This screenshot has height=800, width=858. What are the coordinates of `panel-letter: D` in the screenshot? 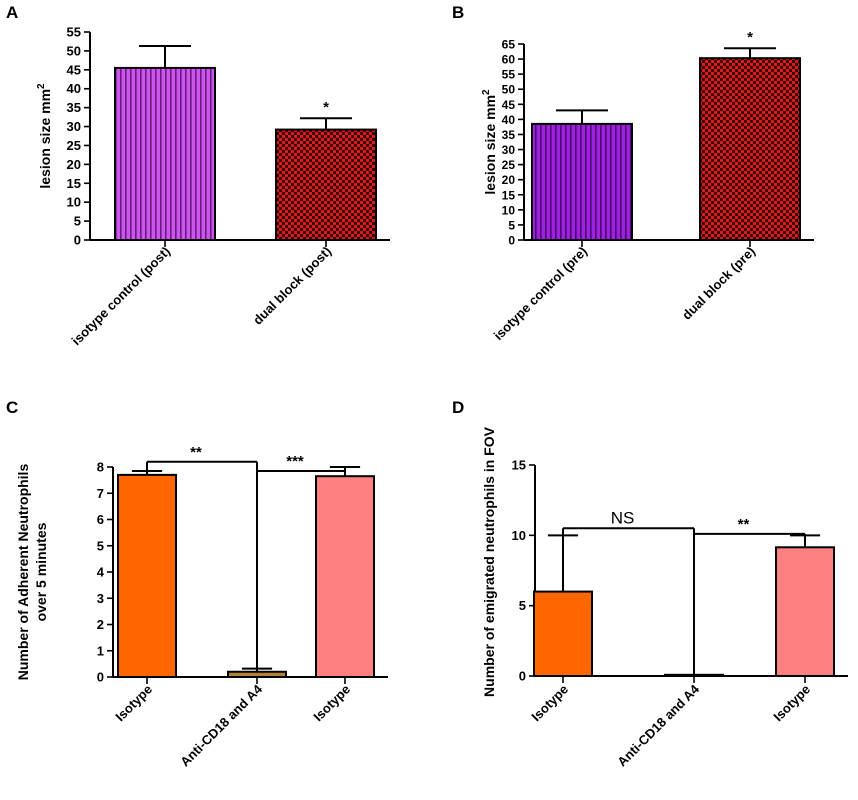 It's located at (458, 407).